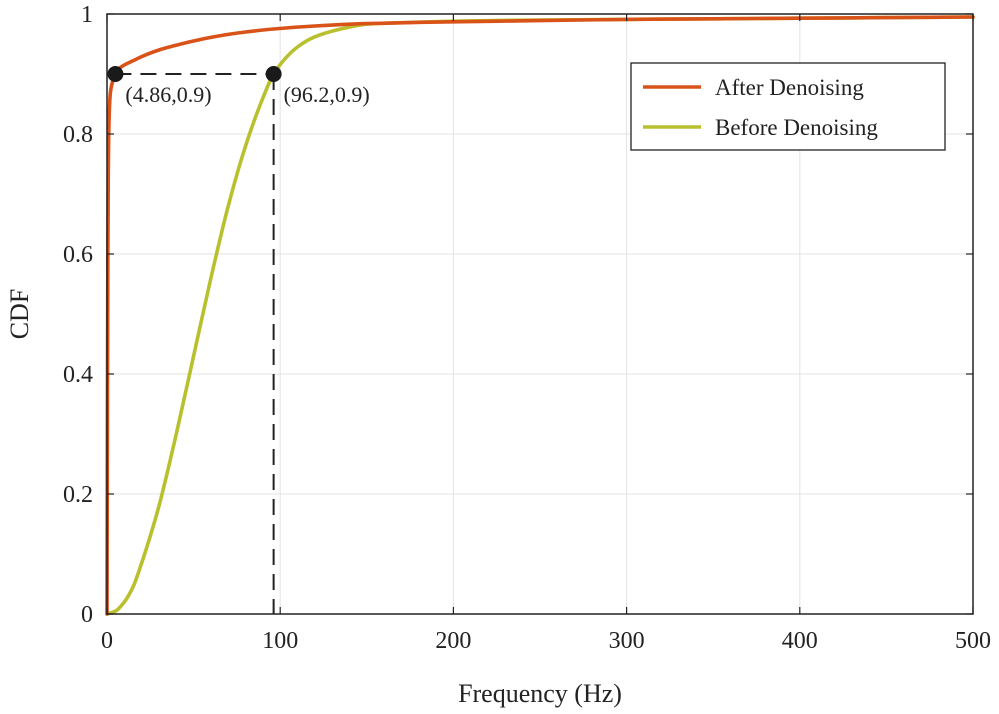 The height and width of the screenshot is (714, 999). Describe the element at coordinates (973, 641) in the screenshot. I see `x-tick-label: 500` at that location.